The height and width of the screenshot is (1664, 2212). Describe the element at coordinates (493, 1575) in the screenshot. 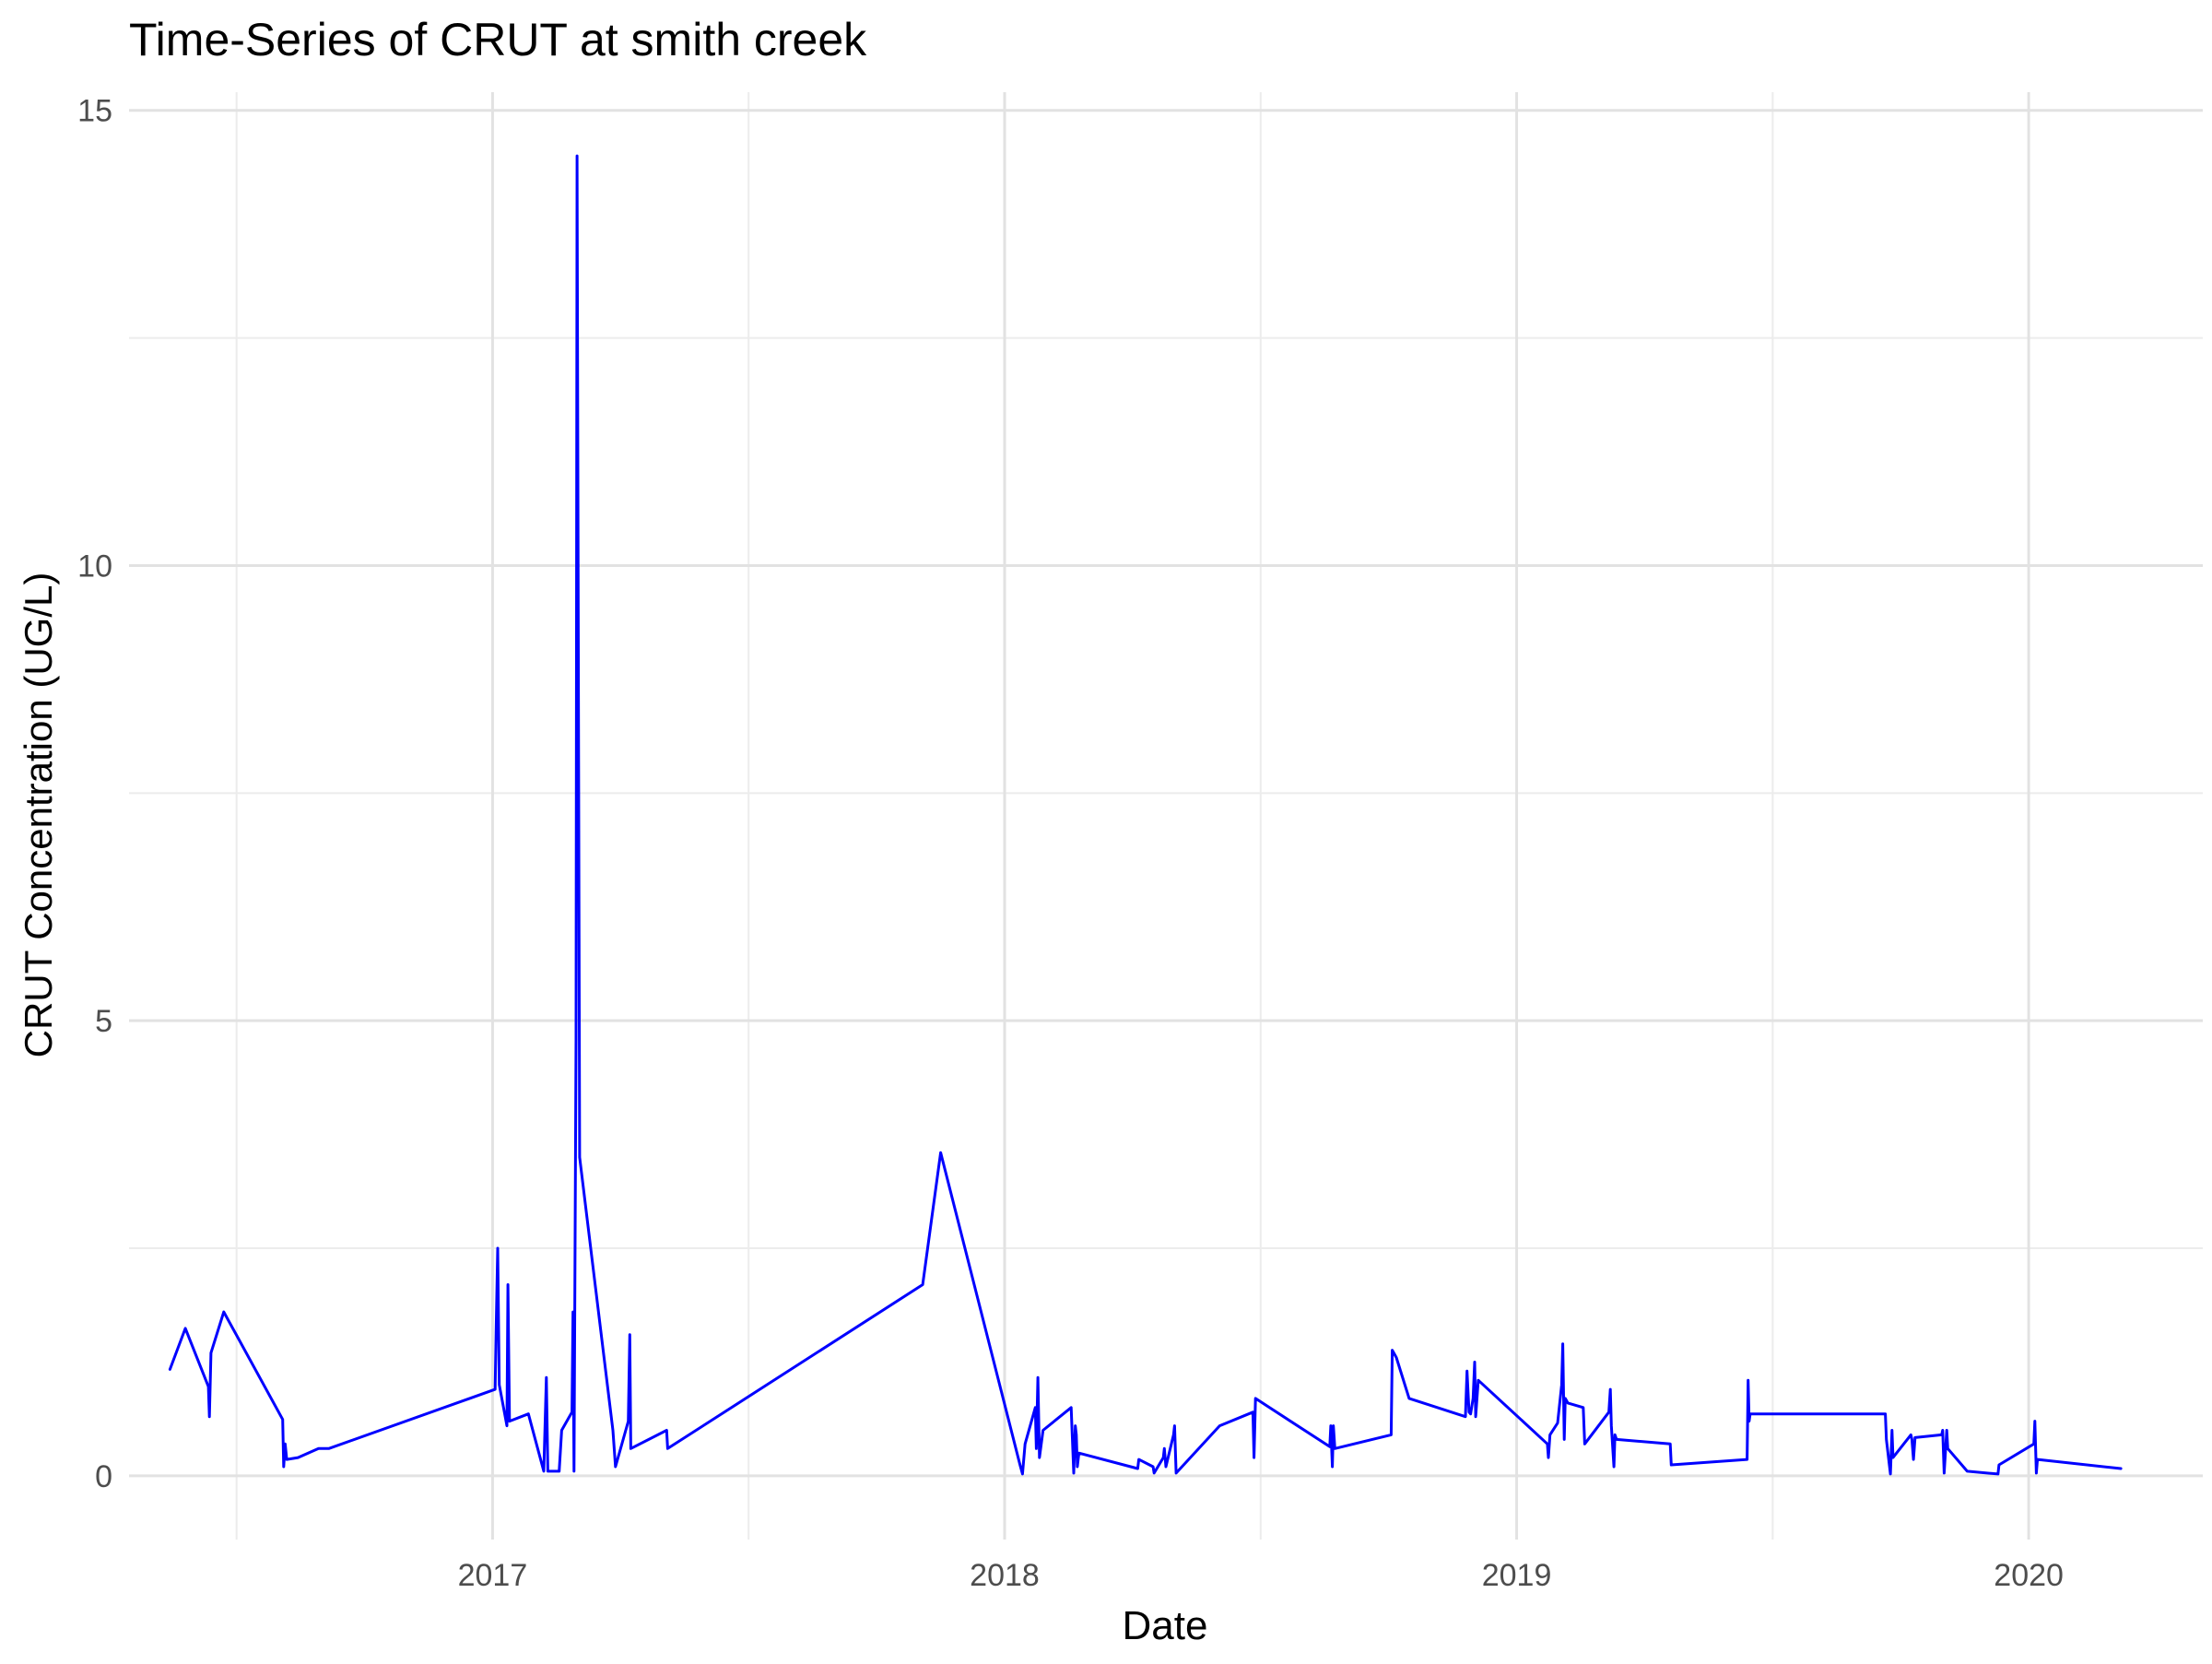

I see `x-tick-label: 2017` at that location.